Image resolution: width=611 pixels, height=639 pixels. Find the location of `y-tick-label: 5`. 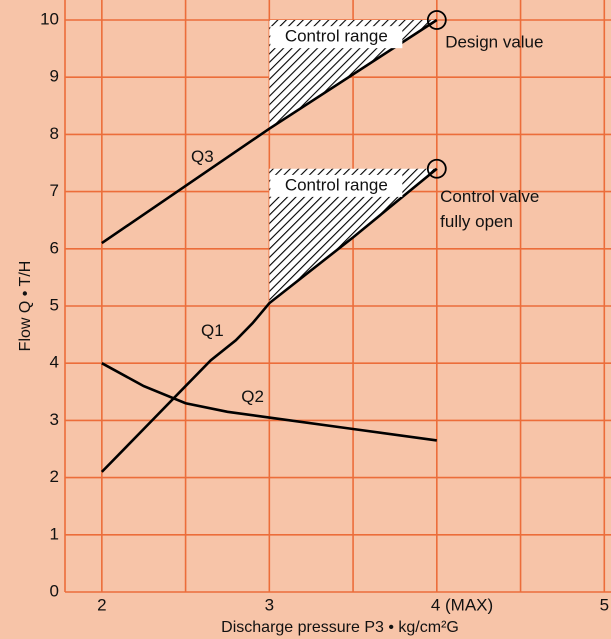

y-tick-label: 5 is located at coordinates (54, 304).